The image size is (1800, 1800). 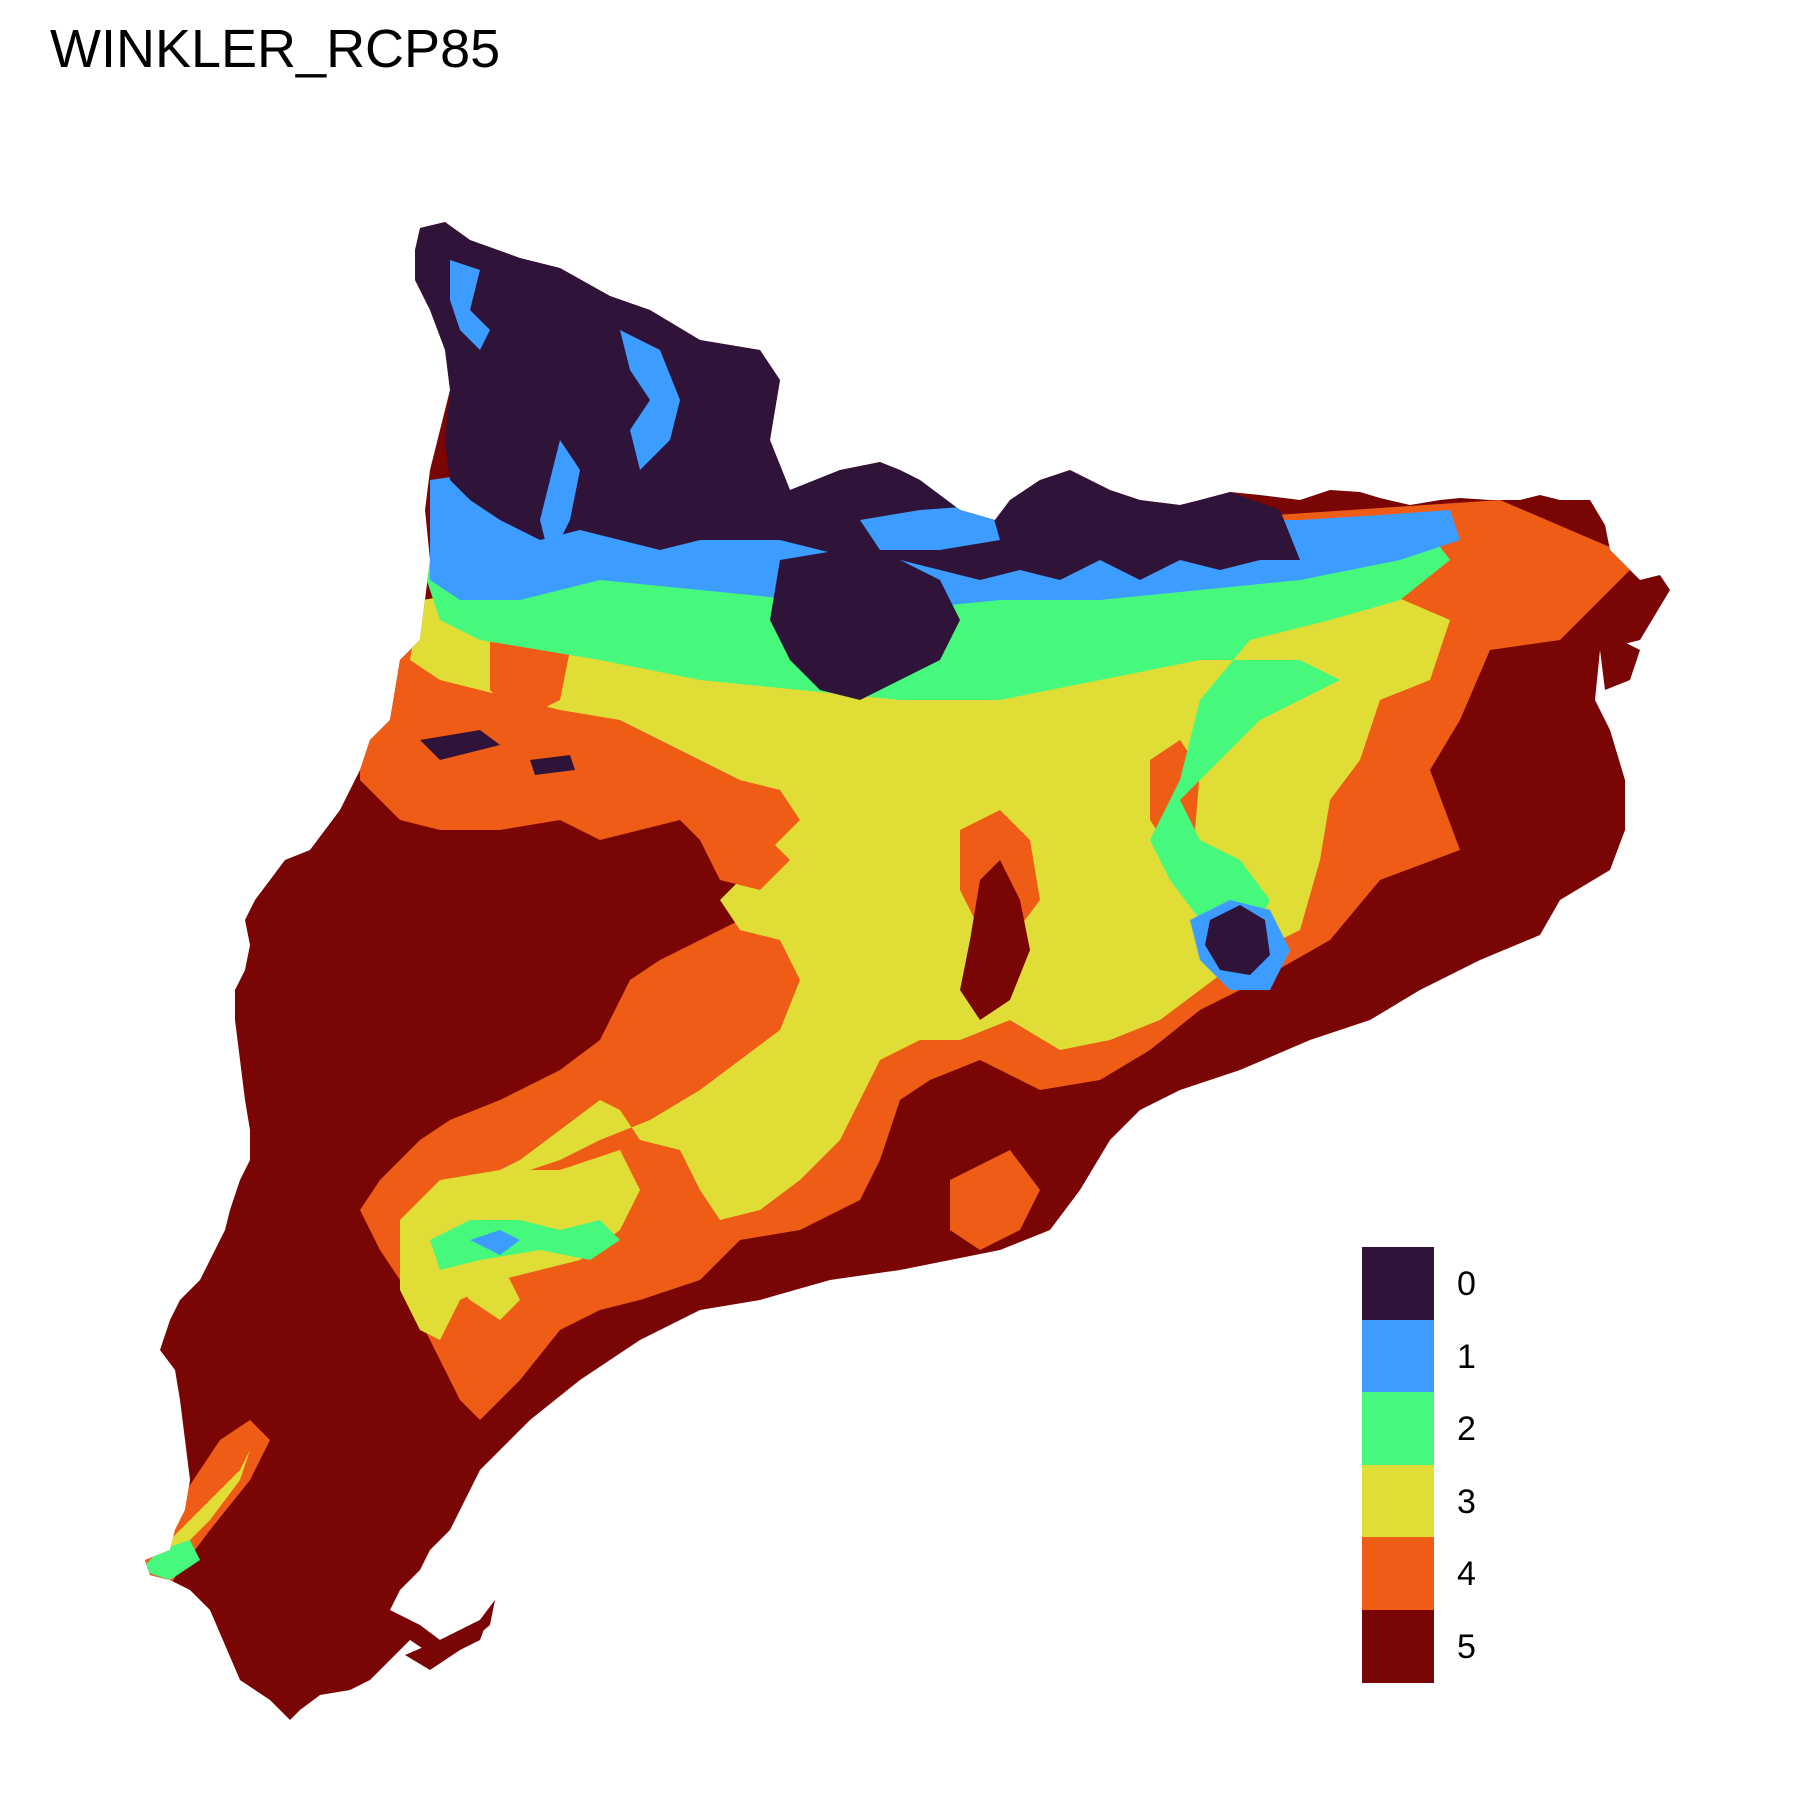 What do you see at coordinates (1466, 1574) in the screenshot?
I see `legend-label: 4` at bounding box center [1466, 1574].